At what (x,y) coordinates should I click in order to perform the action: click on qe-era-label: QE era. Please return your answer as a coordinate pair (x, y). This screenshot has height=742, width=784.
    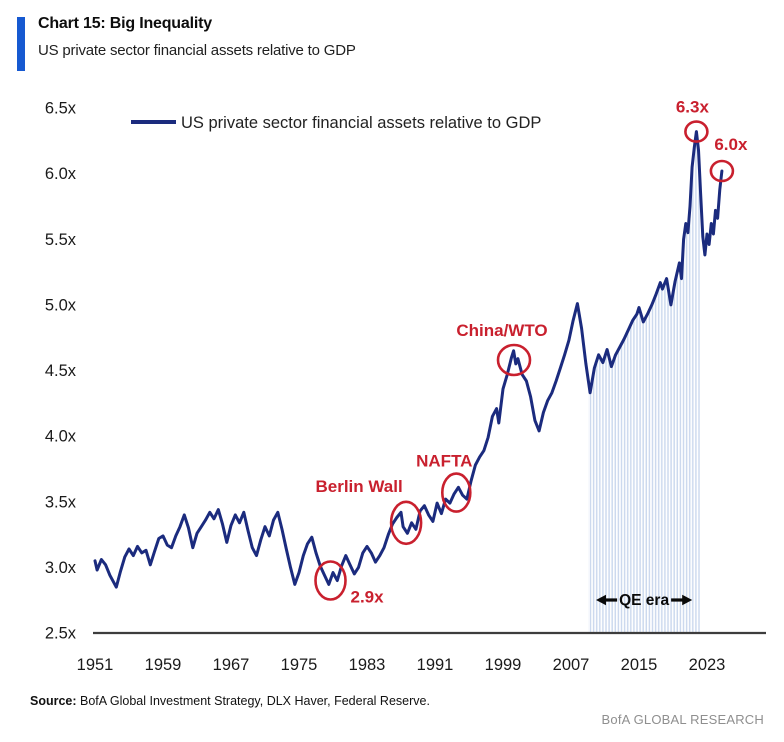
    Looking at the image, I should click on (644, 600).